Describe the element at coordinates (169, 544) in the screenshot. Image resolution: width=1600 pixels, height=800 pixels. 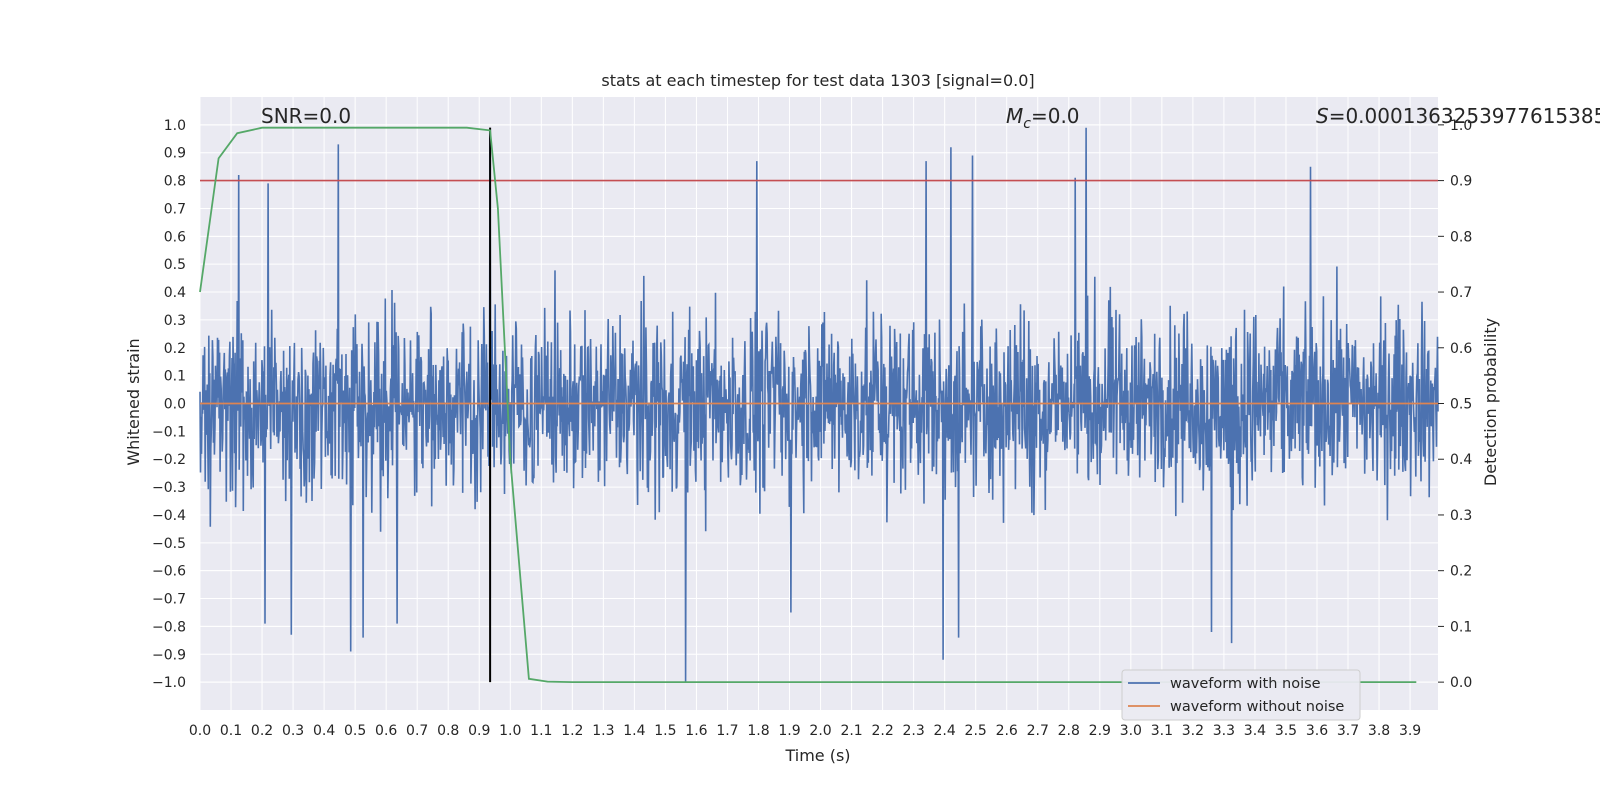
I see `y-tick-label: −0.5` at that location.